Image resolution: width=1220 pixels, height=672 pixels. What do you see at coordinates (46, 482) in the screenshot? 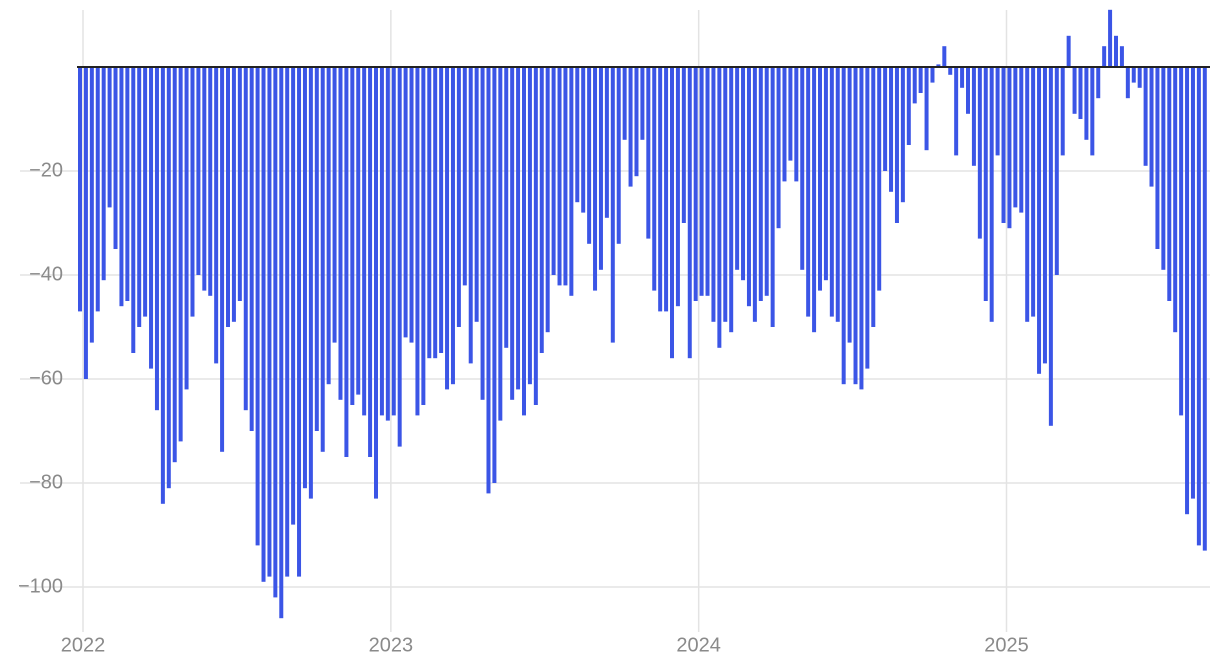
I see `y-tick-label: −80` at bounding box center [46, 482].